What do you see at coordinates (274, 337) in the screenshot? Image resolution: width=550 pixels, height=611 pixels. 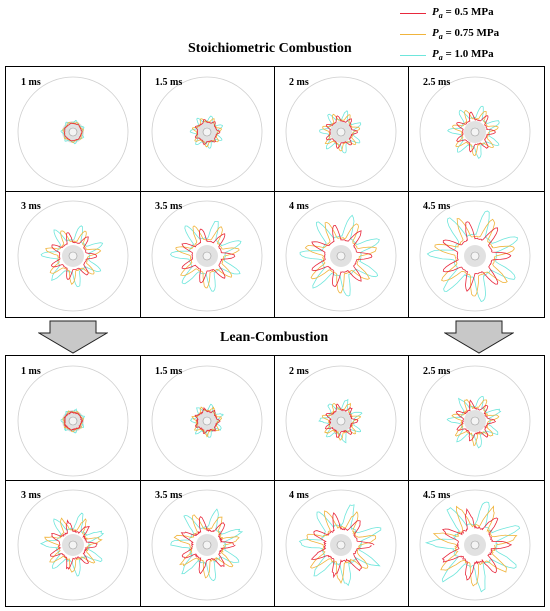 I see `section-title-lean: Lean-Combustion` at bounding box center [274, 337].